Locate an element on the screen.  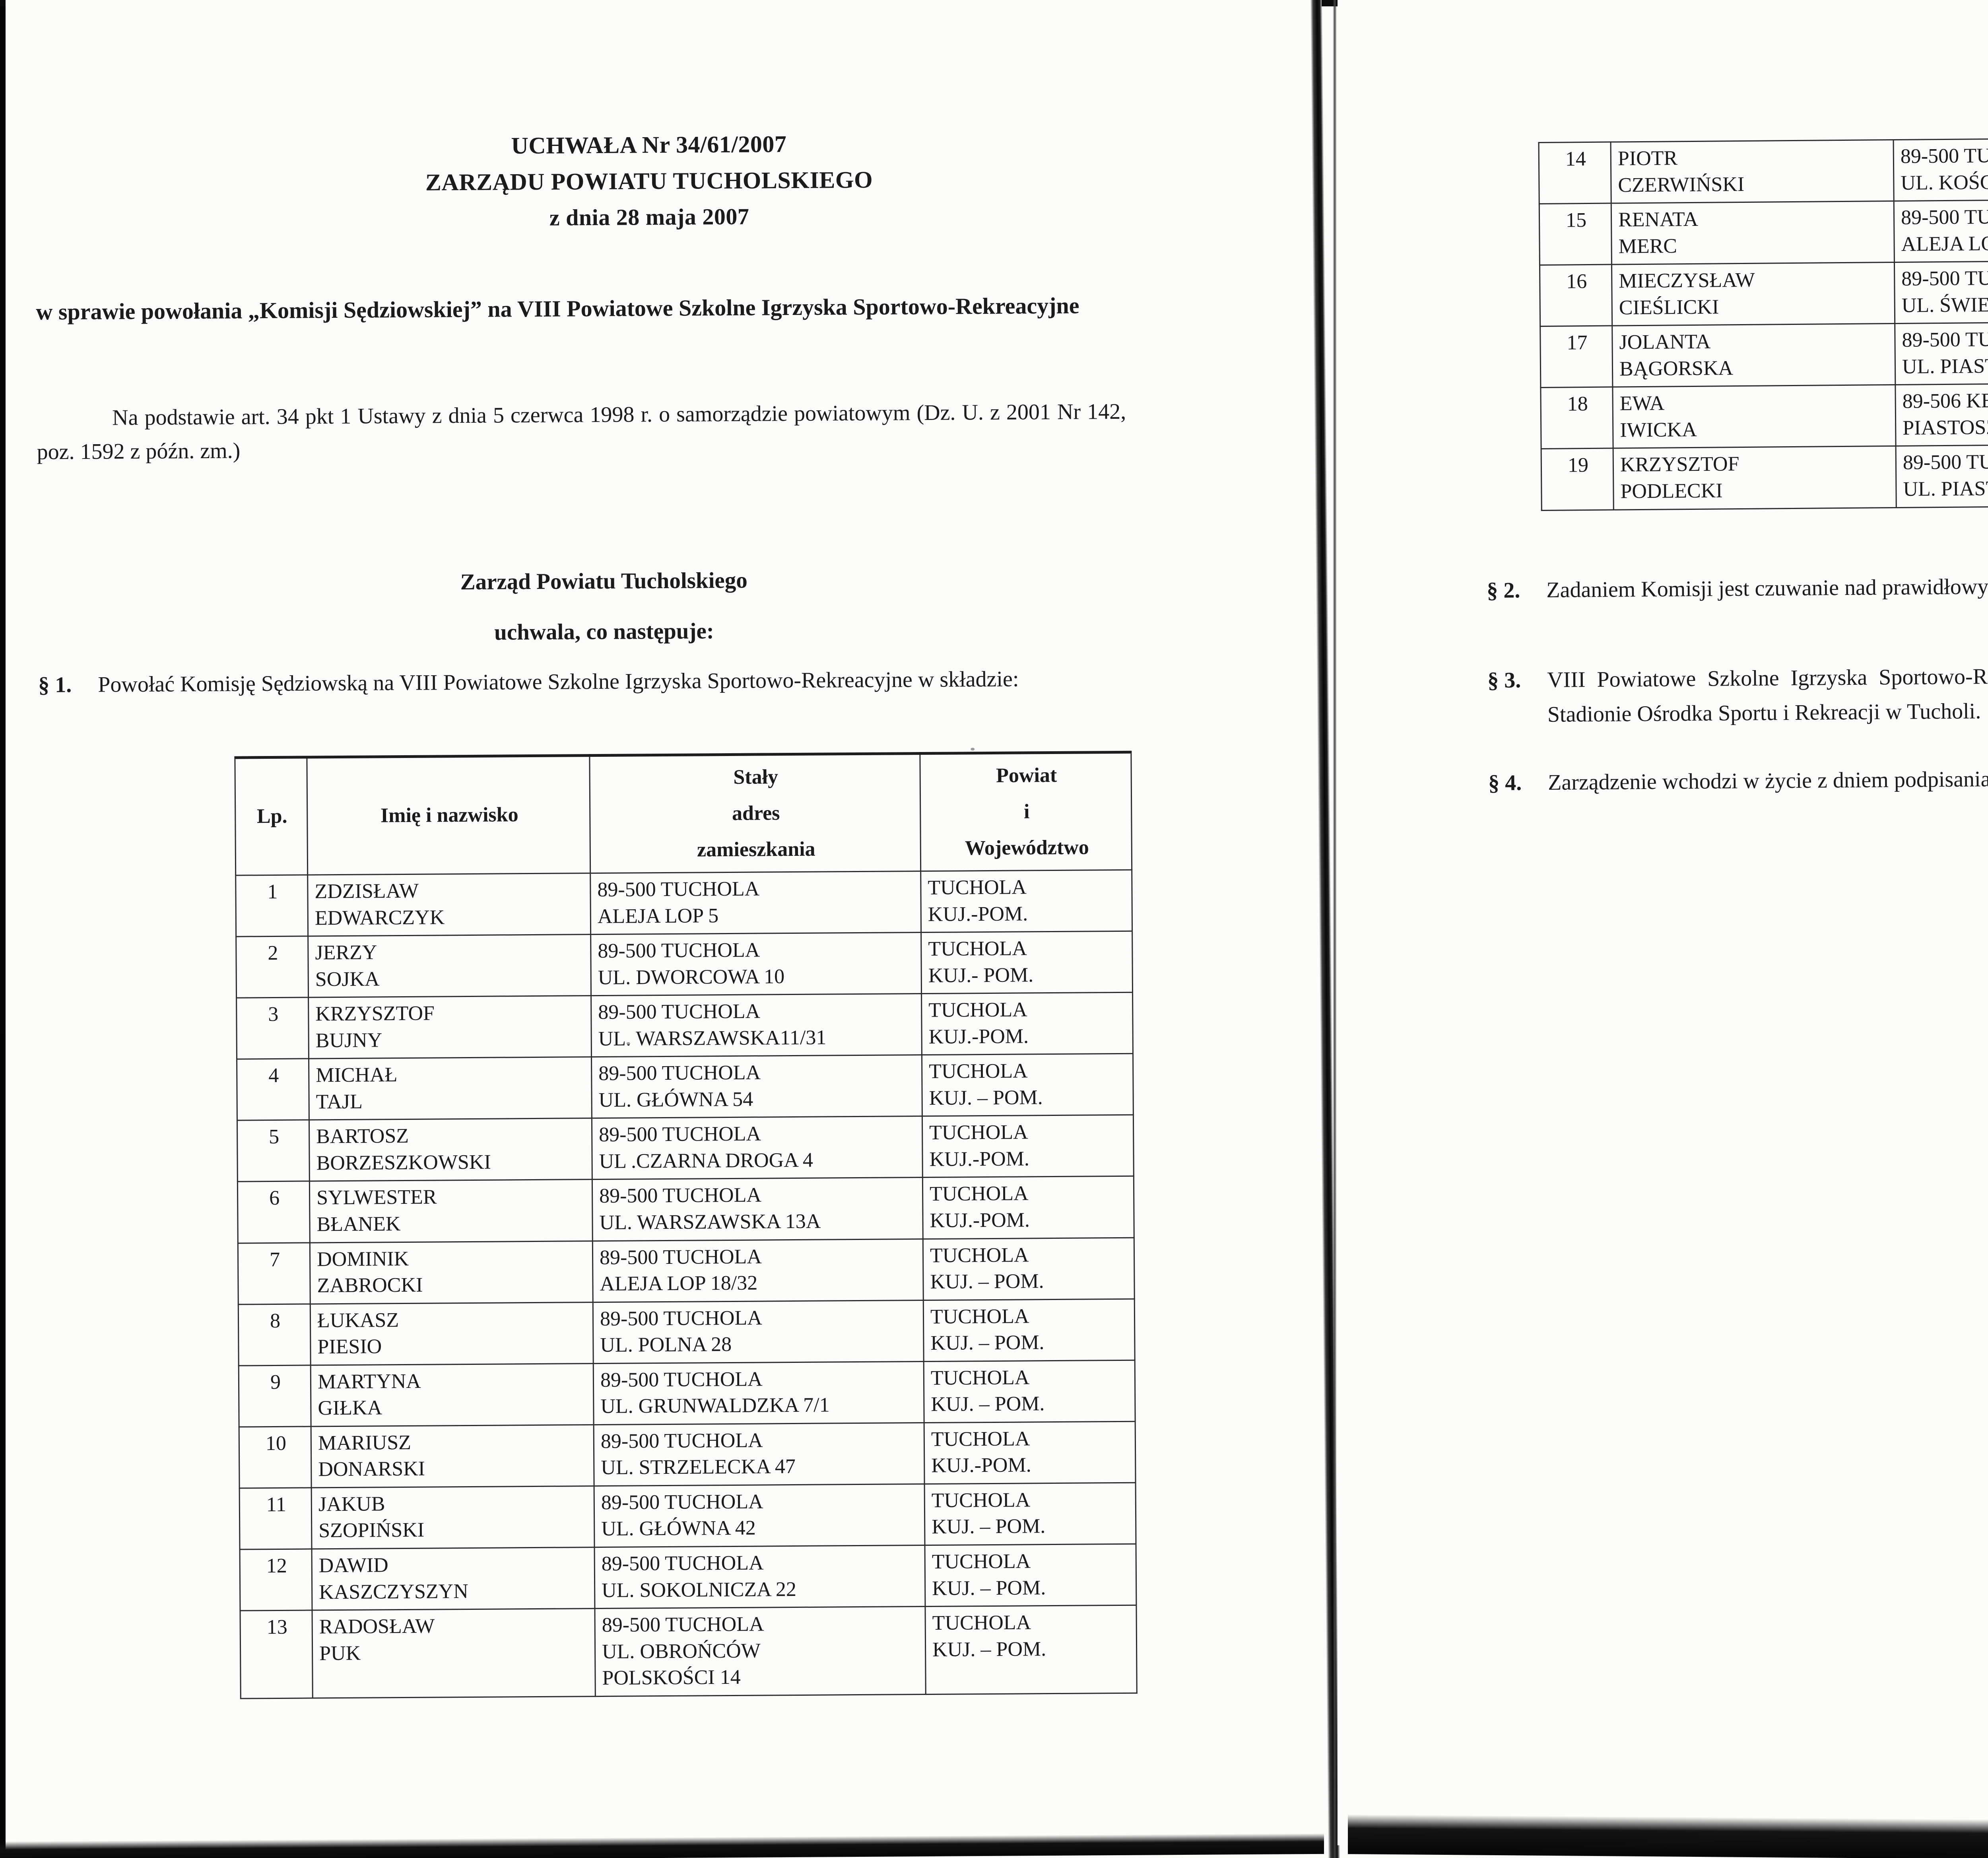
cell-lp: 3 is located at coordinates (272, 1028).